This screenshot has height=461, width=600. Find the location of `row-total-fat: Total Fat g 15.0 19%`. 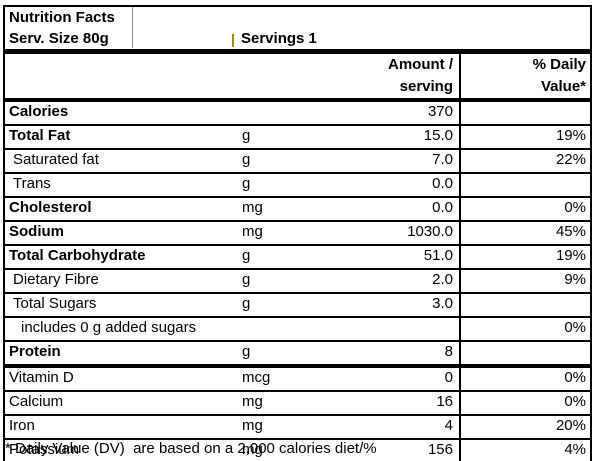

row-total-fat: Total Fat g 15.0 19% is located at coordinates (297, 138).